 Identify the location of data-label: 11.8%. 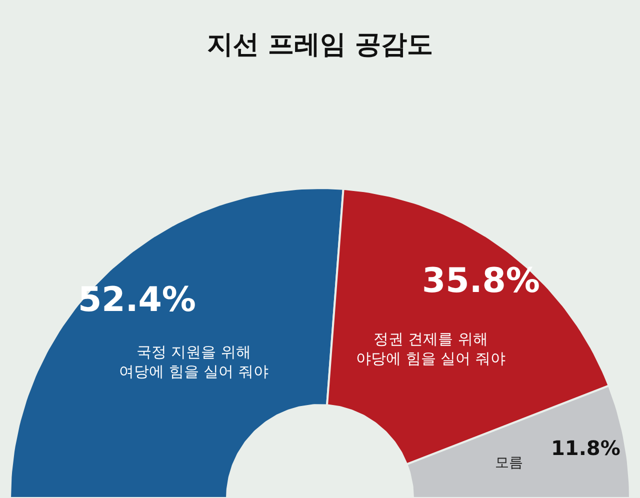
(585, 448).